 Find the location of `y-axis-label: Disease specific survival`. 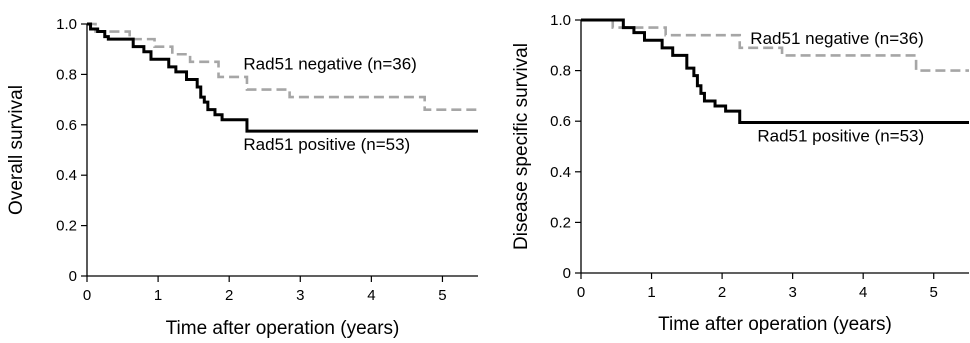

y-axis-label: Disease specific survival is located at coordinates (521, 146).